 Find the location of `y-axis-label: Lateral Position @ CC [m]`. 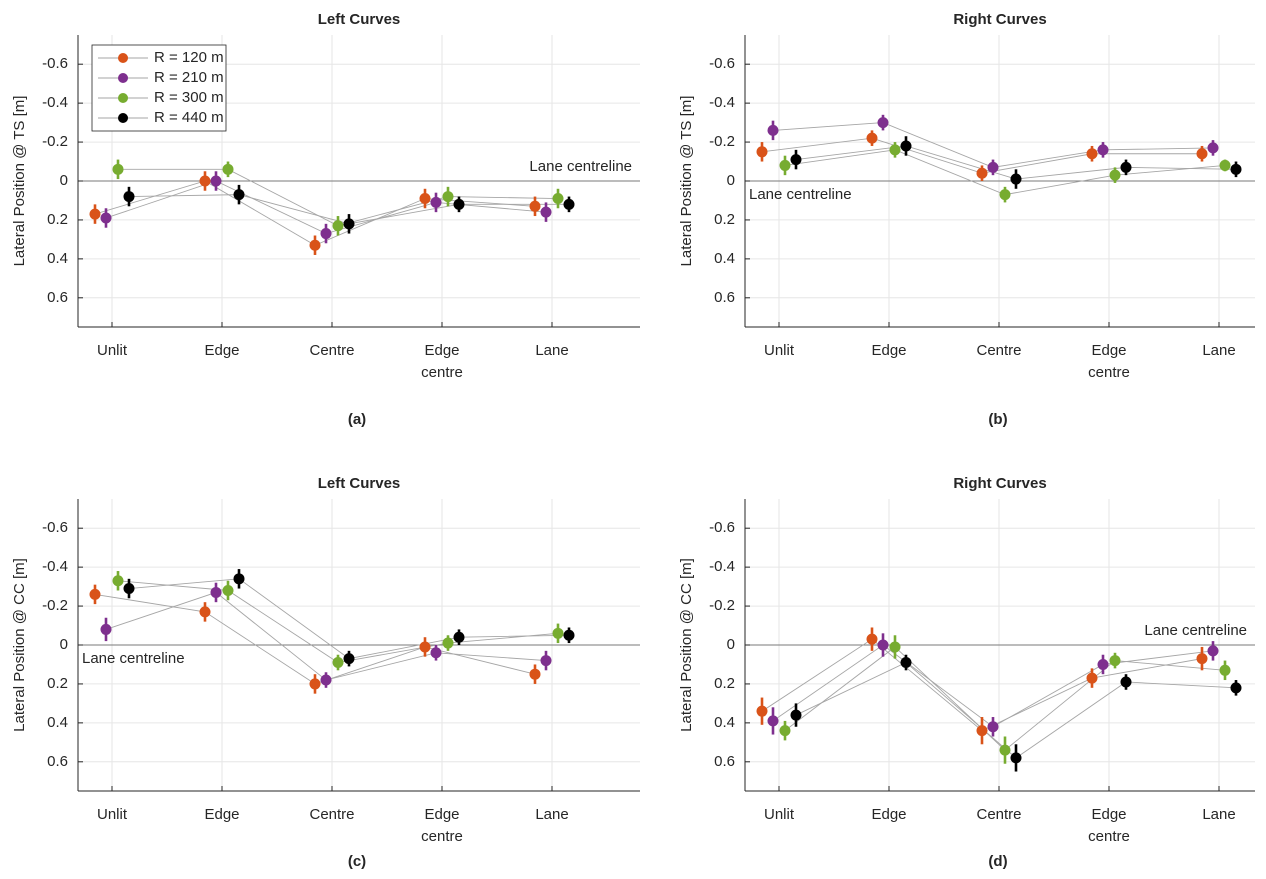

y-axis-label: Lateral Position @ CC [m] is located at coordinates (686, 645).